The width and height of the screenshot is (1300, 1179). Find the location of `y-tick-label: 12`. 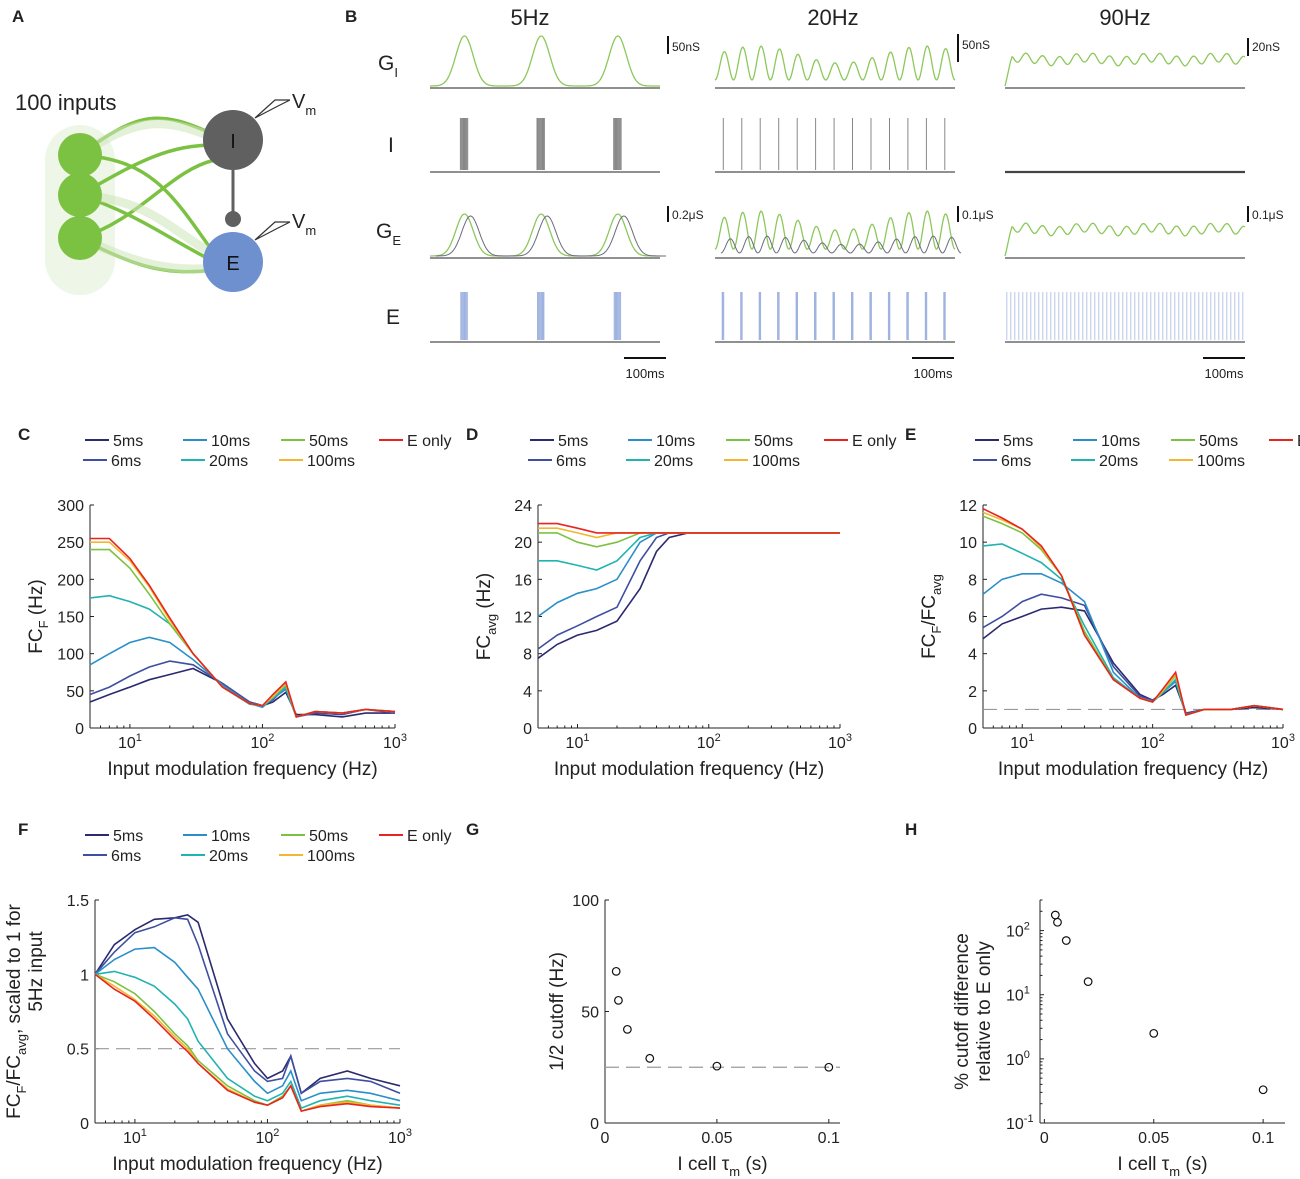

y-tick-label: 12 is located at coordinates (968, 506).